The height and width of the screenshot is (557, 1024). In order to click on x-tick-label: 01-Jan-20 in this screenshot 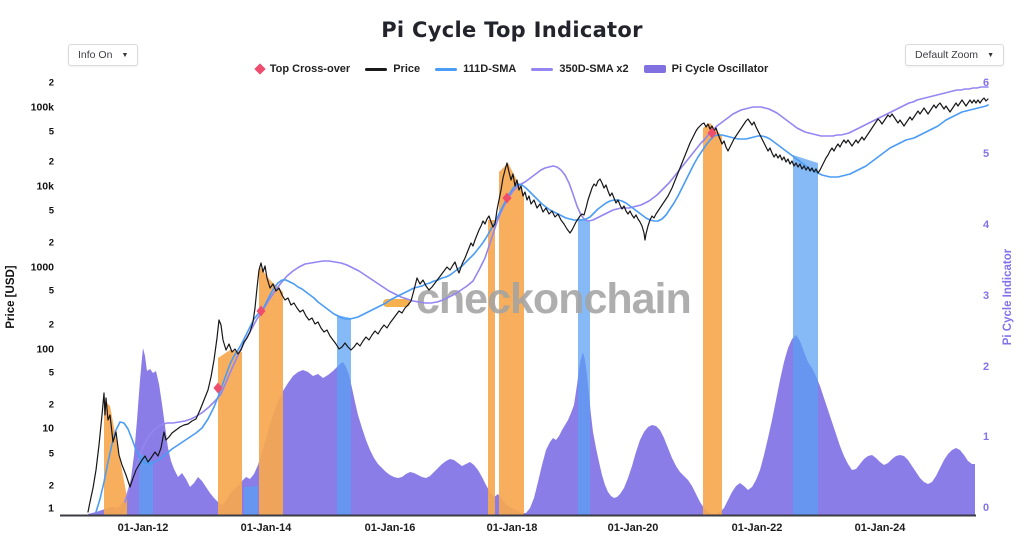, I will do `click(633, 528)`.